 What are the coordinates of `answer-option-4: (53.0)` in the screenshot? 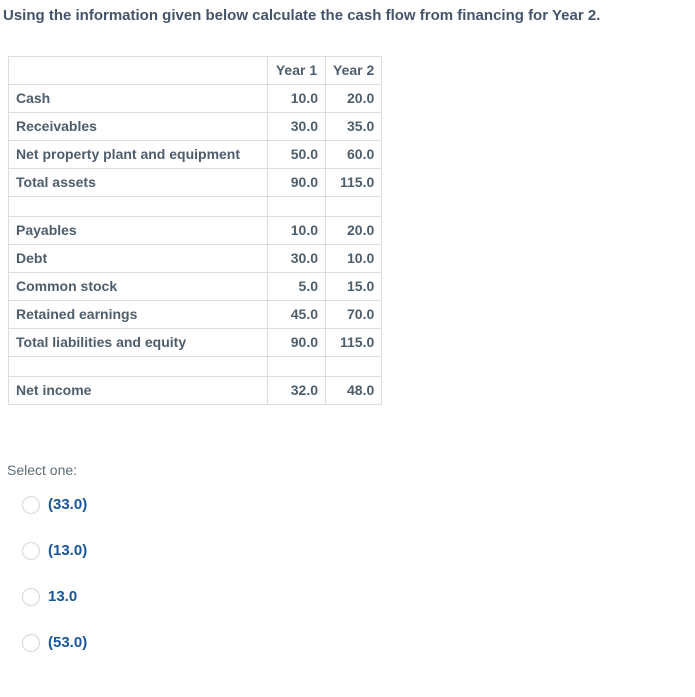 It's located at (354, 642).